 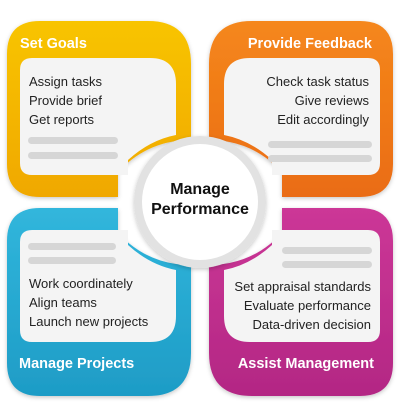 I want to click on list-item: Provide brief, so click(x=65, y=100).